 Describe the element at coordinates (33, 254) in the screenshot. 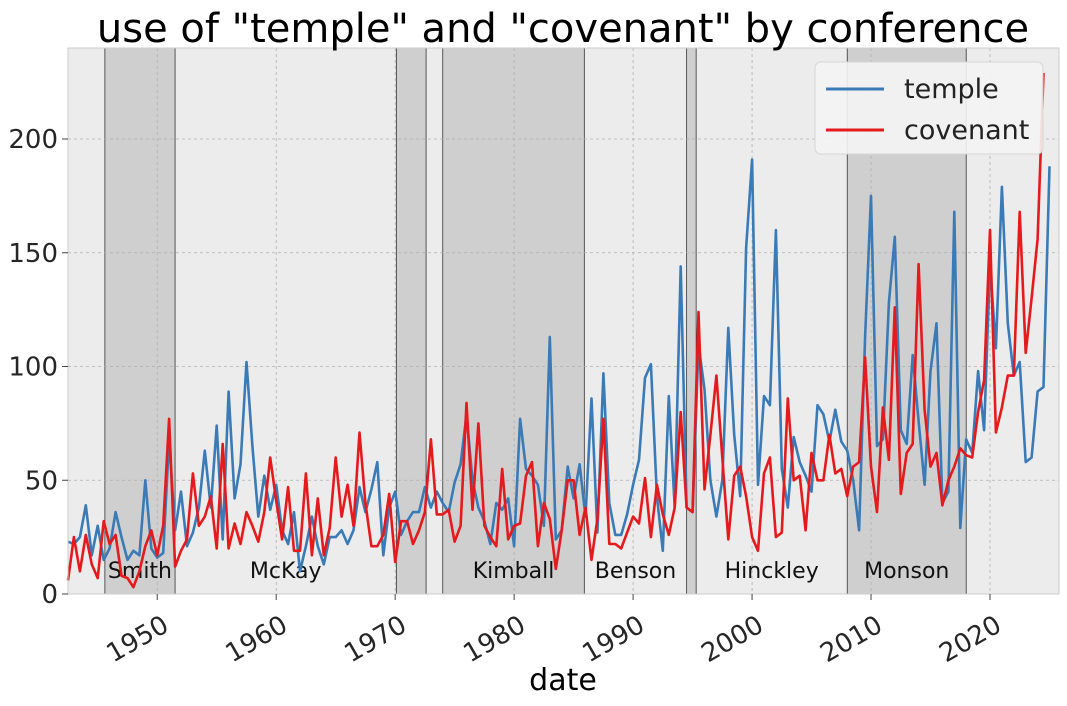

I see `y-tick-label: 150` at that location.